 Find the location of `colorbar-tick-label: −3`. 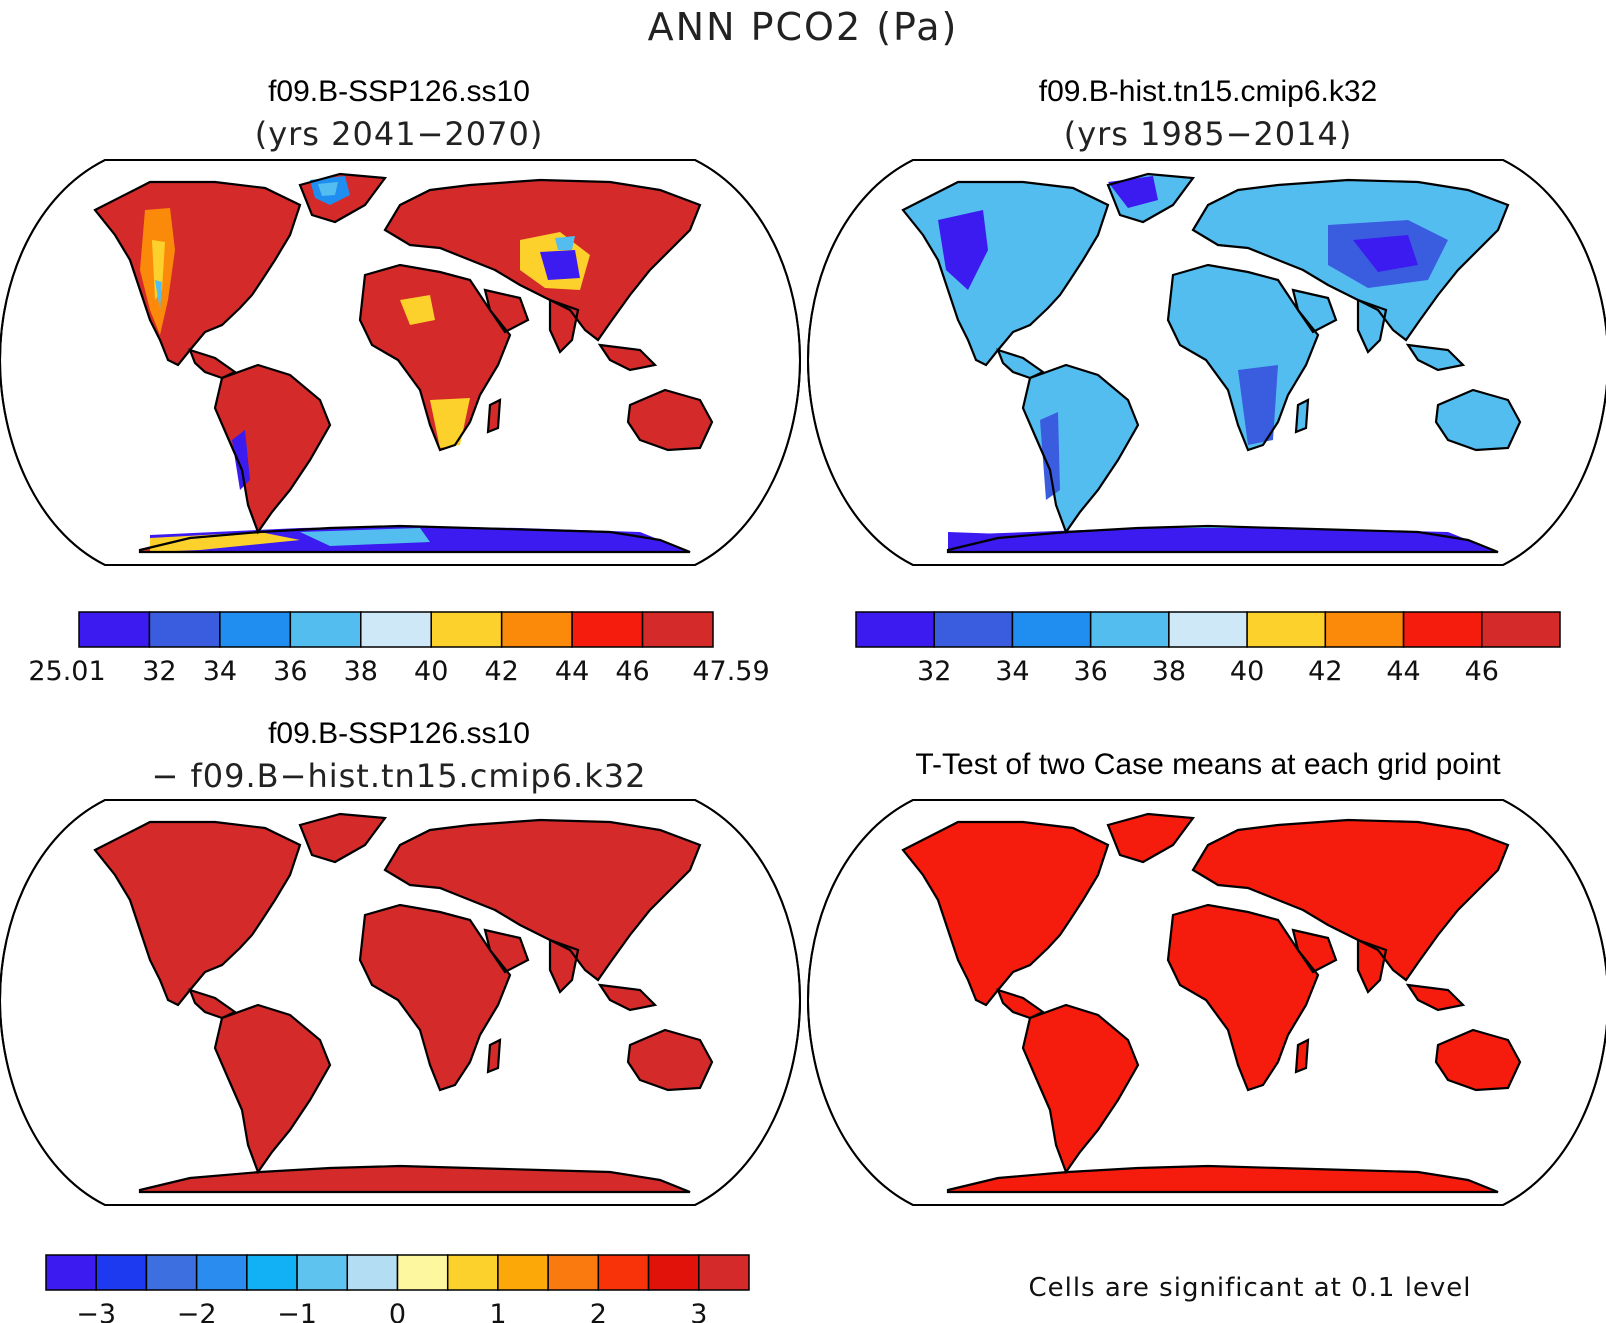

colorbar-tick-label: −3 is located at coordinates (96, 1311).